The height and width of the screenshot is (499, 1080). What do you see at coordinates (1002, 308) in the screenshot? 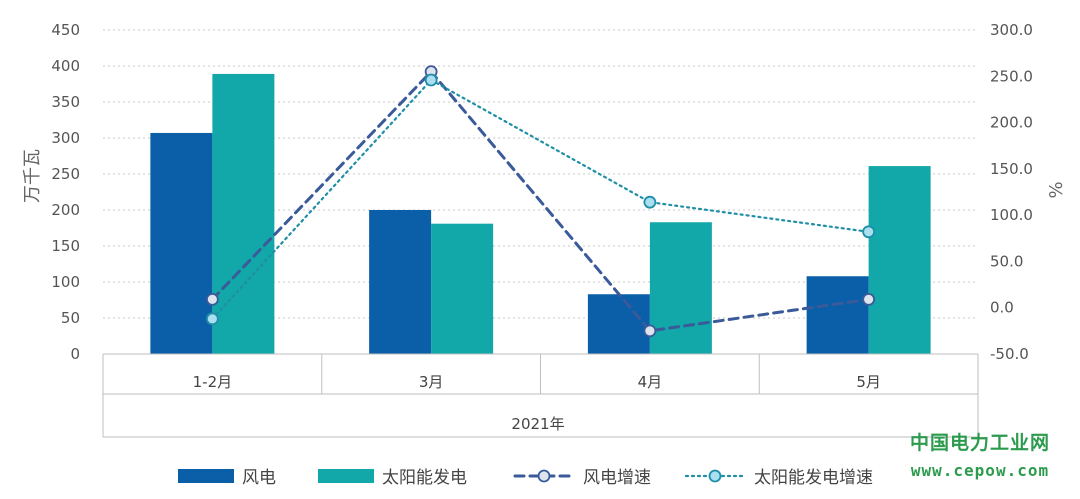
I see `right-tick-label: 0.0` at bounding box center [1002, 308].